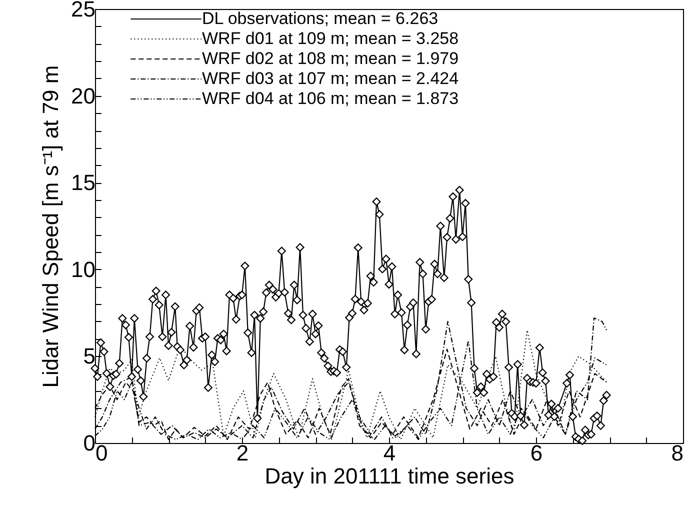 The image size is (688, 517). I want to click on legend-label: DL observations; mean = 6.263, so click(320, 18).